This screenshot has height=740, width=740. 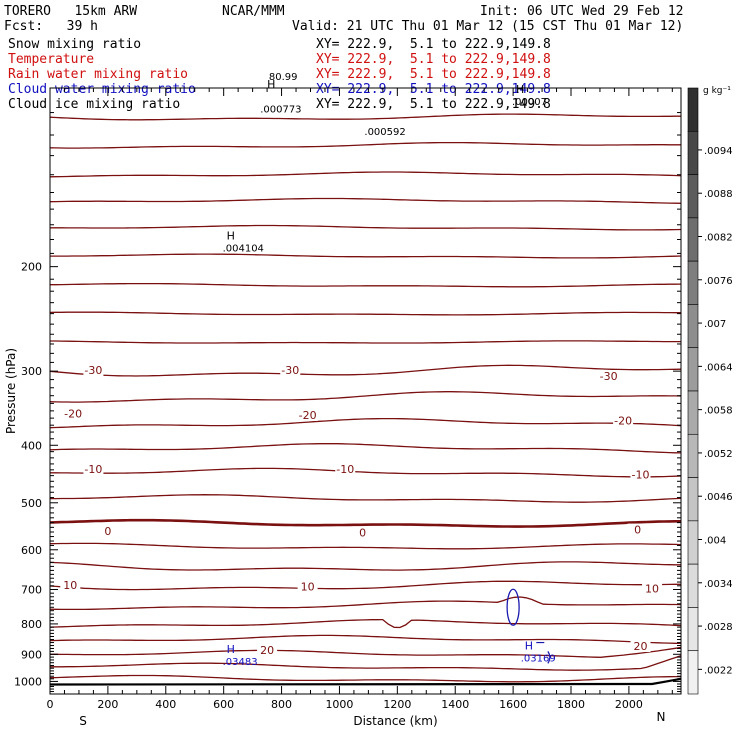 What do you see at coordinates (433, 59) in the screenshot?
I see `field-xy-temperature: XY= 222.9, 5.1 to 222.9,149.8` at bounding box center [433, 59].